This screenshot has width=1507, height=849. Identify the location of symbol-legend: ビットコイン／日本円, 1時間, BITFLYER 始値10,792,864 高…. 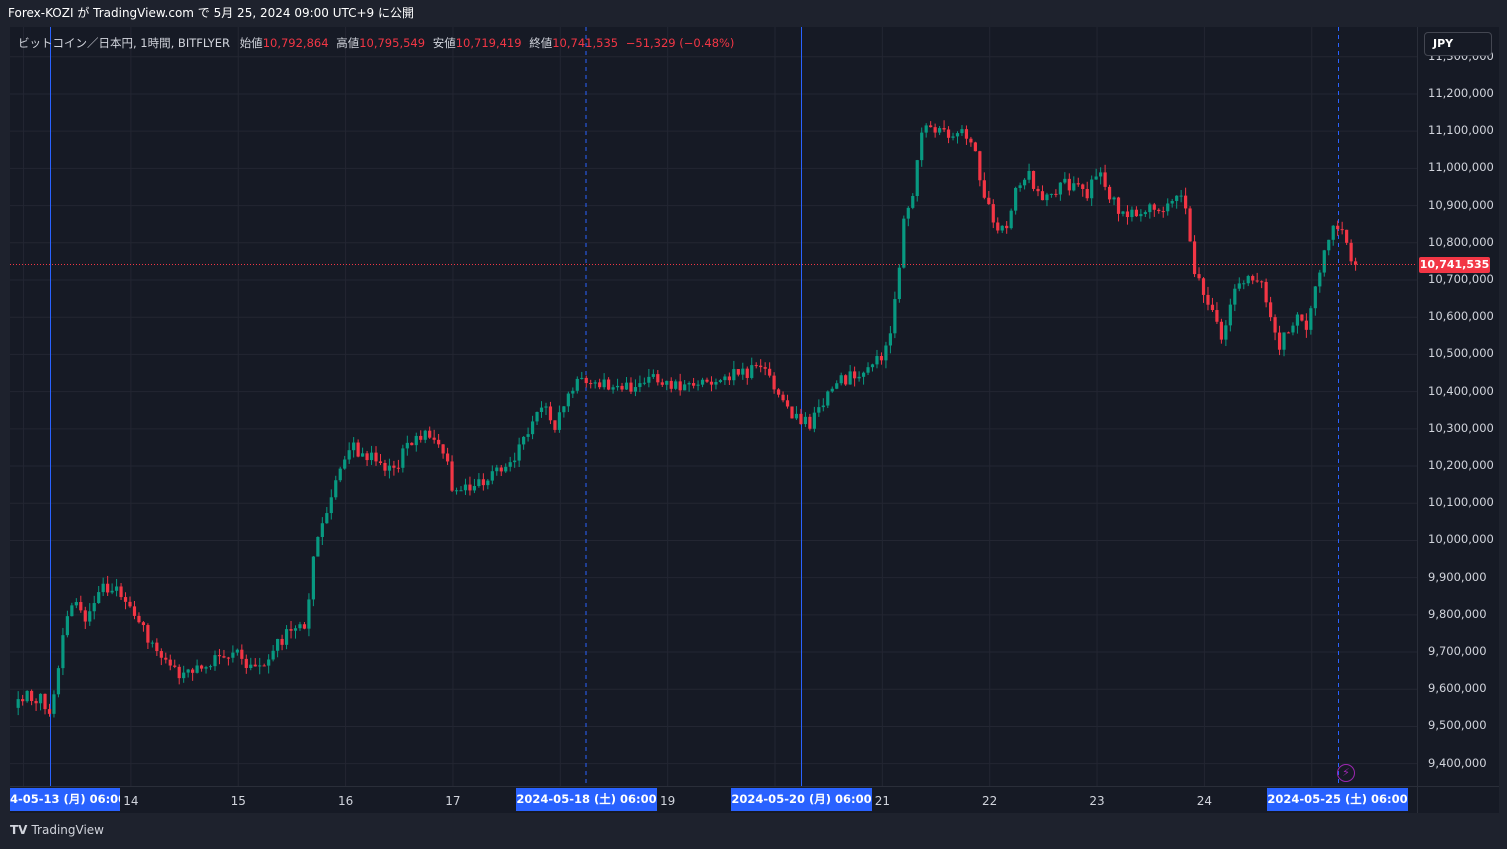
(376, 43).